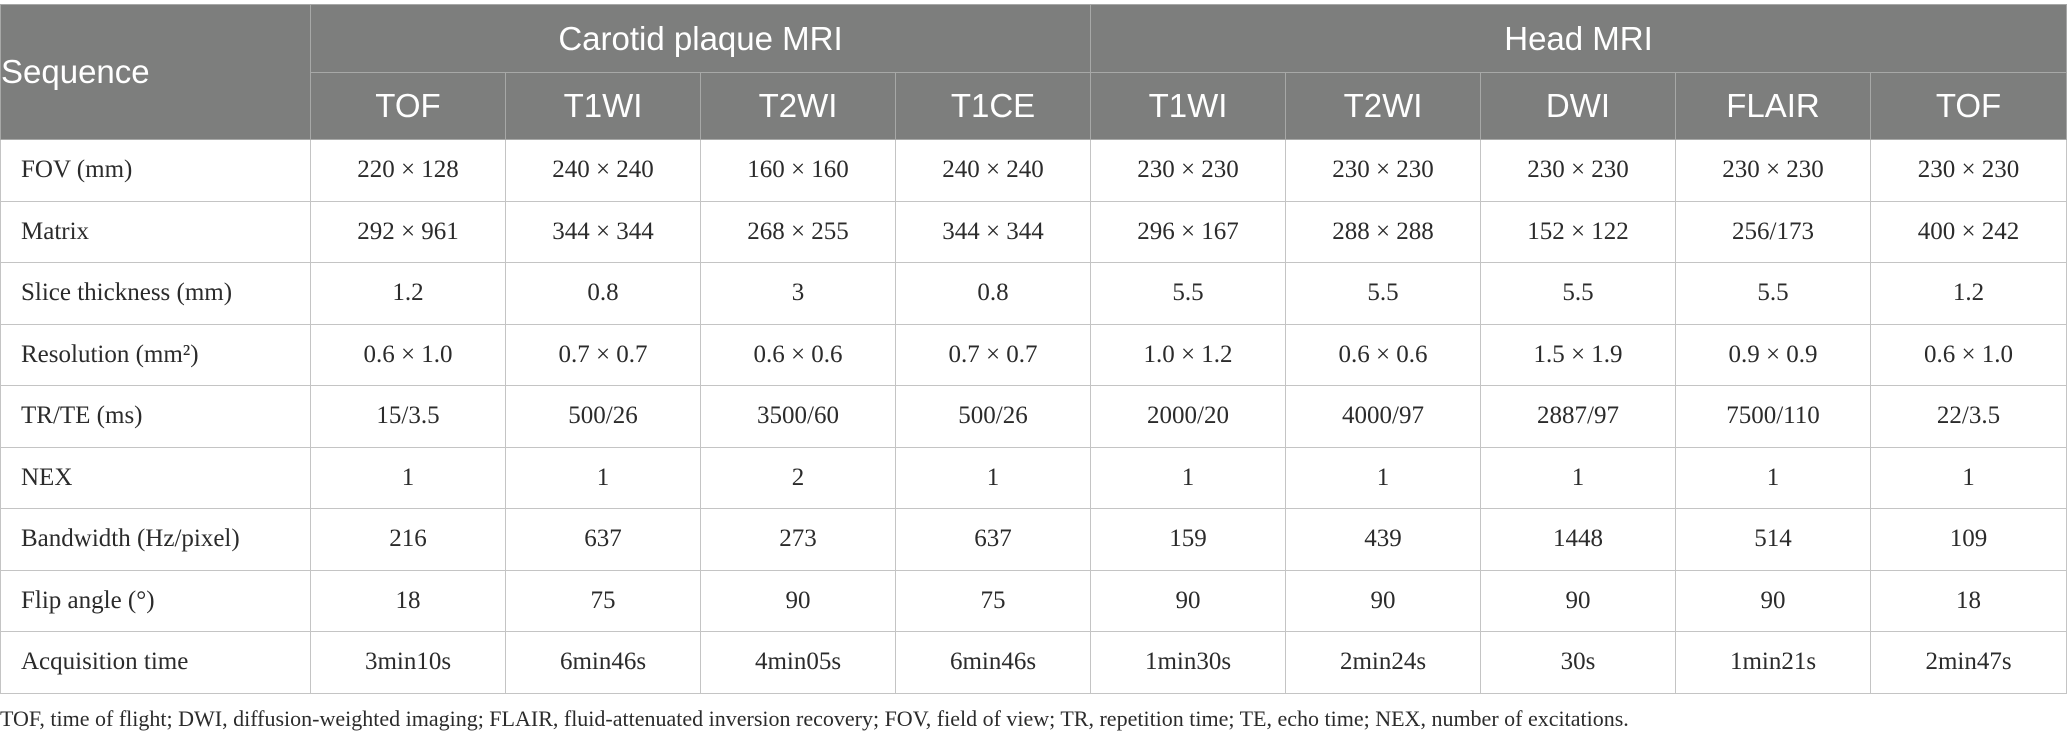 The height and width of the screenshot is (746, 2067). What do you see at coordinates (1578, 539) in the screenshot?
I see `table-cell: 1448` at bounding box center [1578, 539].